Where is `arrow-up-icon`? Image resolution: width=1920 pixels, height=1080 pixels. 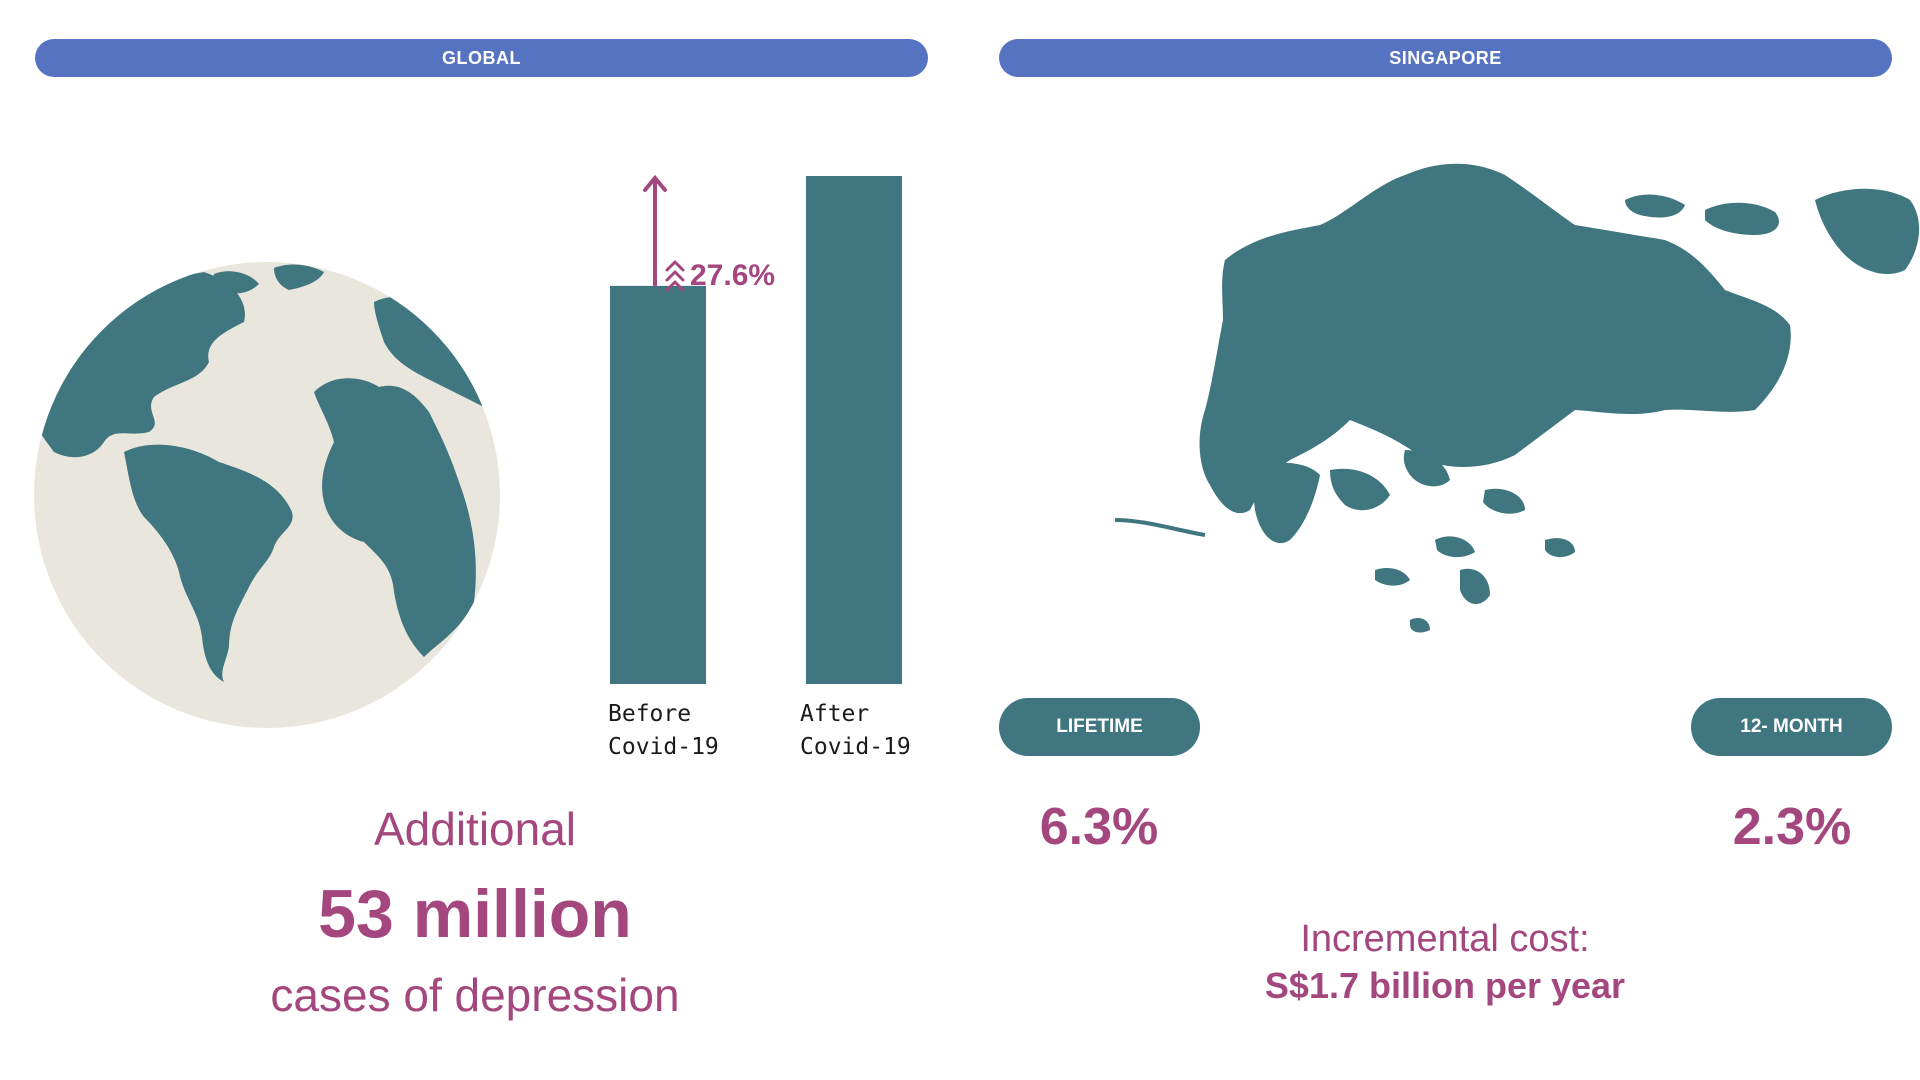
arrow-up-icon is located at coordinates (655, 183).